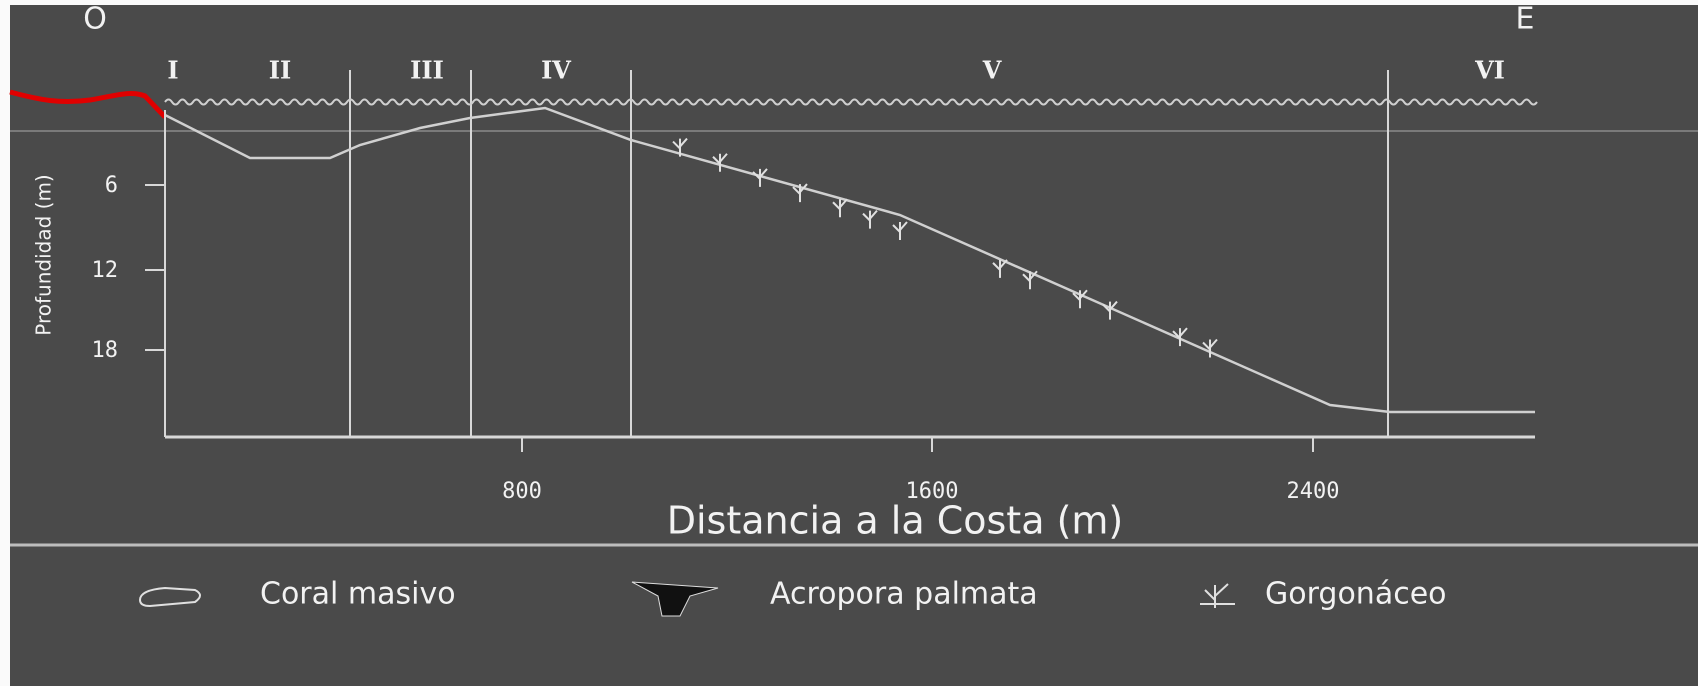  What do you see at coordinates (1489, 70) in the screenshot?
I see `zone-label: VI` at bounding box center [1489, 70].